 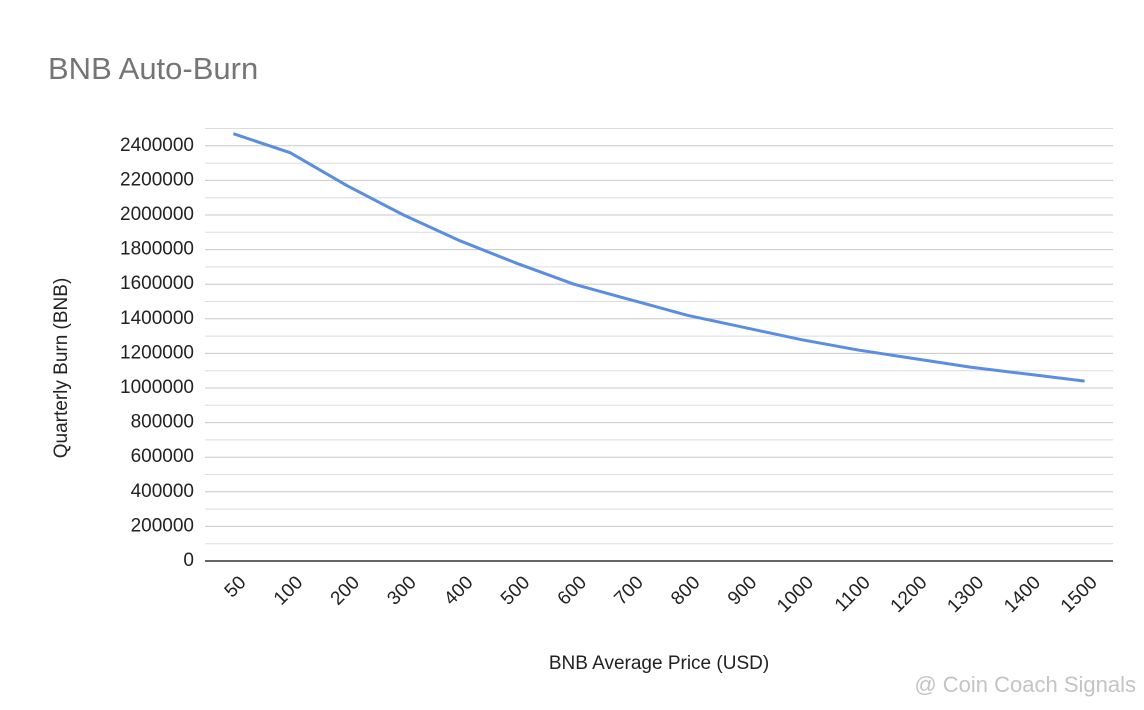 What do you see at coordinates (157, 214) in the screenshot?
I see `y-tick-label: 2000000` at bounding box center [157, 214].